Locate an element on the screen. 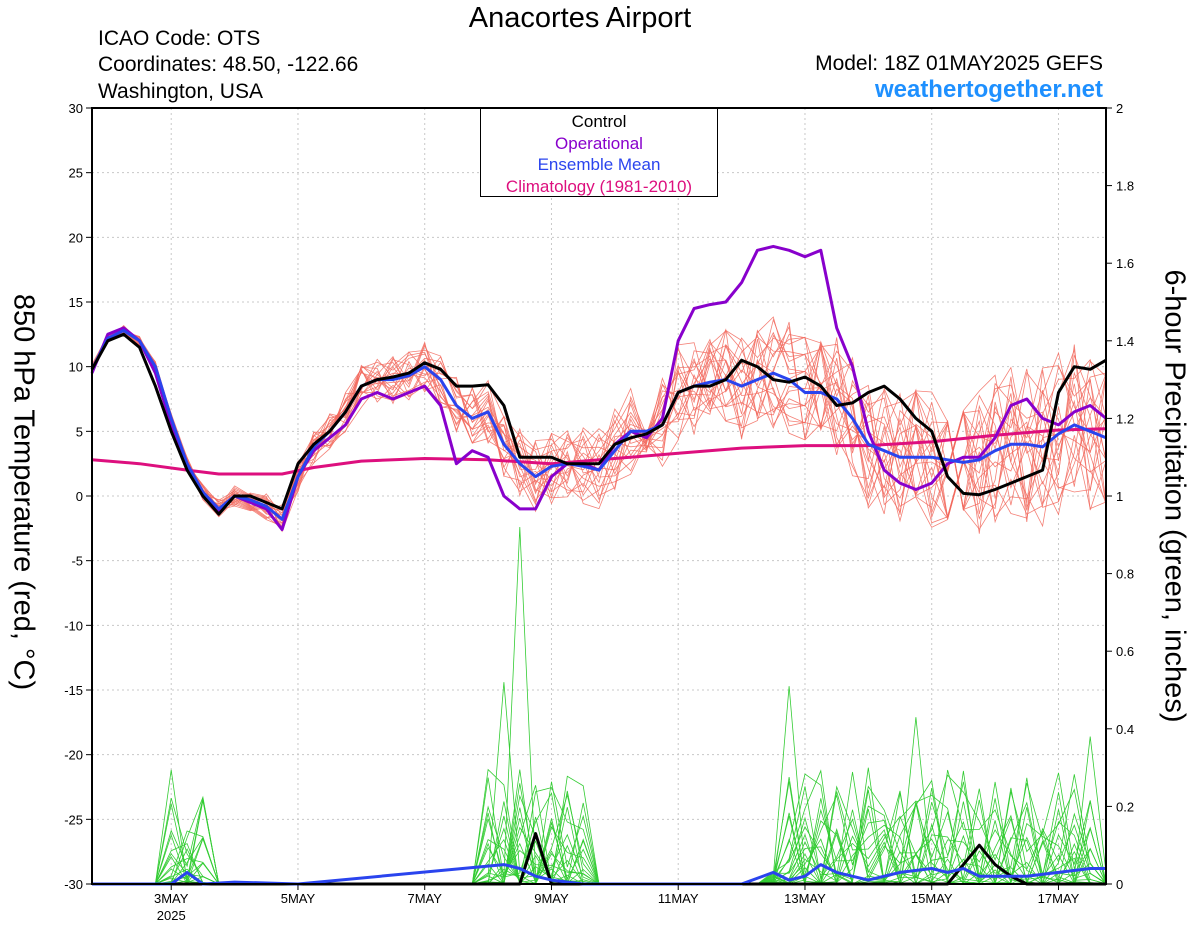 The height and width of the screenshot is (927, 1200). x-tick-sublabel: 2025 is located at coordinates (171, 915).